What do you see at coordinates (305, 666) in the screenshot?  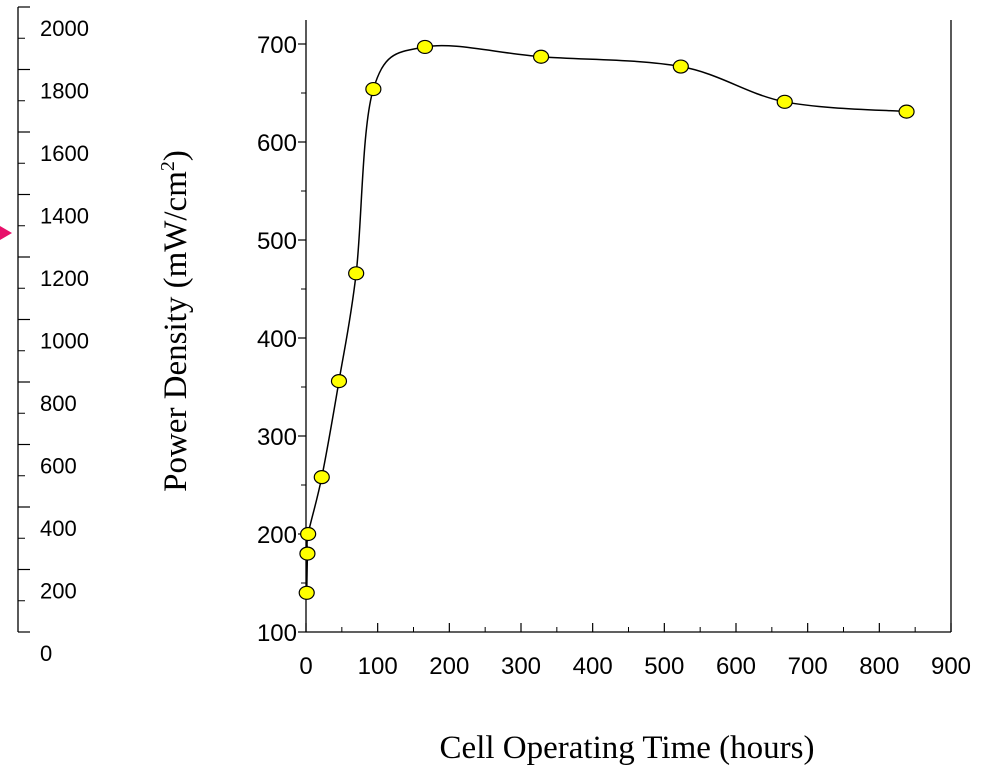 I see `x-tick-label: 0` at bounding box center [305, 666].